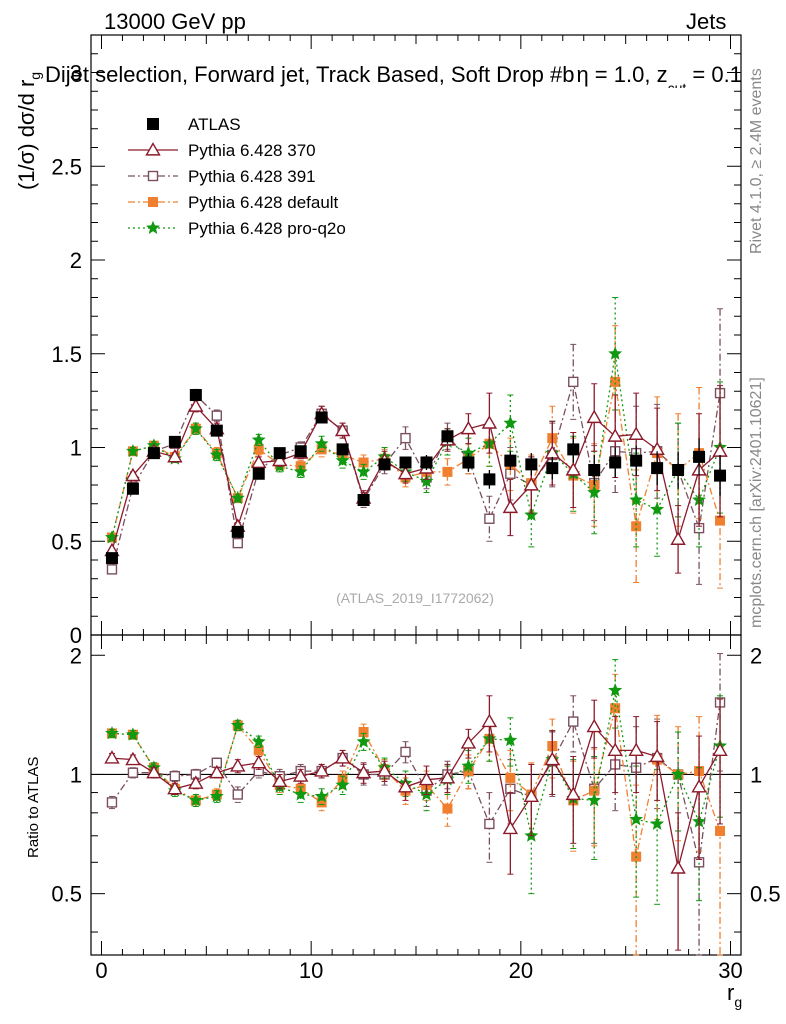  I want to click on ratio-line-pythia-6-428-default, so click(416, 782).